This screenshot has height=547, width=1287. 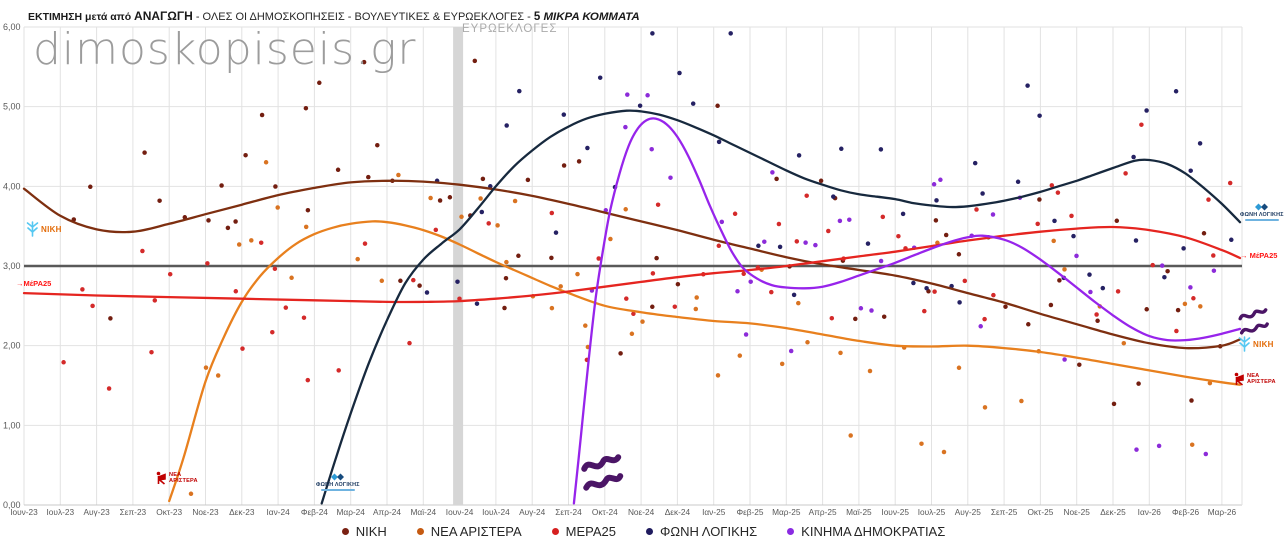 I want to click on svg-text: Μαϊ-25, so click(x=859, y=512).